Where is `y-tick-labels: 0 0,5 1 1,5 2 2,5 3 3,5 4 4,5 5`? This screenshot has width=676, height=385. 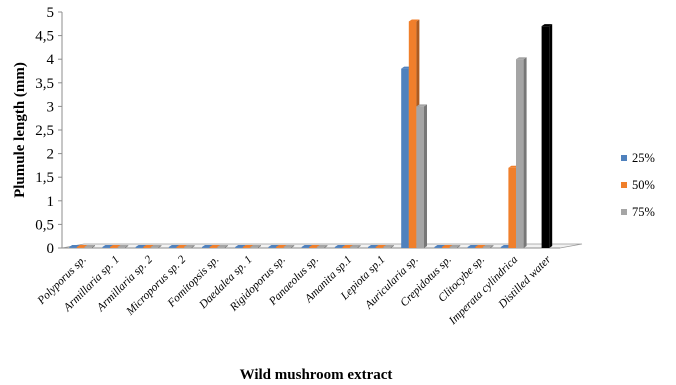 y-tick-labels: 0 0,5 1 1,5 2 2,5 3 3,5 4 4,5 5 is located at coordinates (44, 131).